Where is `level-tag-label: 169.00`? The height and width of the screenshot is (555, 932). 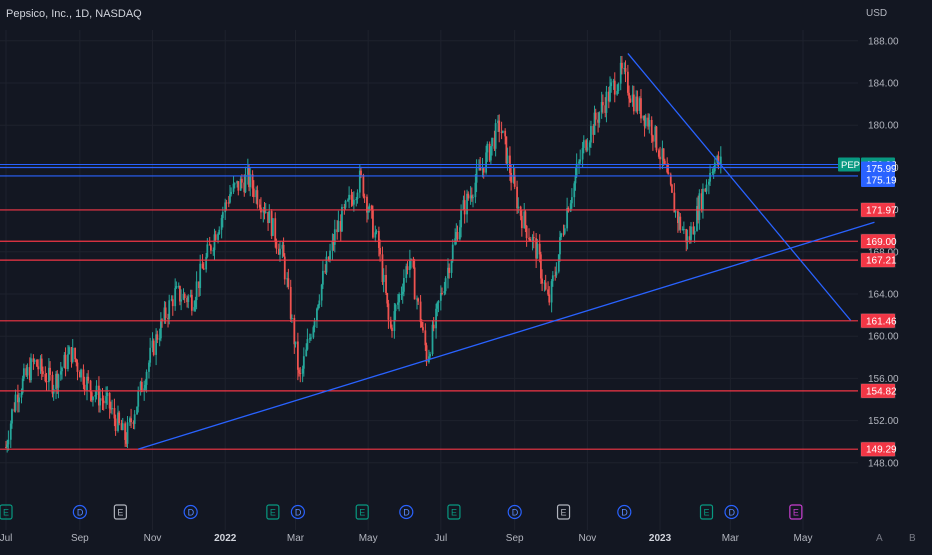 level-tag-label: 169.00 is located at coordinates (881, 242).